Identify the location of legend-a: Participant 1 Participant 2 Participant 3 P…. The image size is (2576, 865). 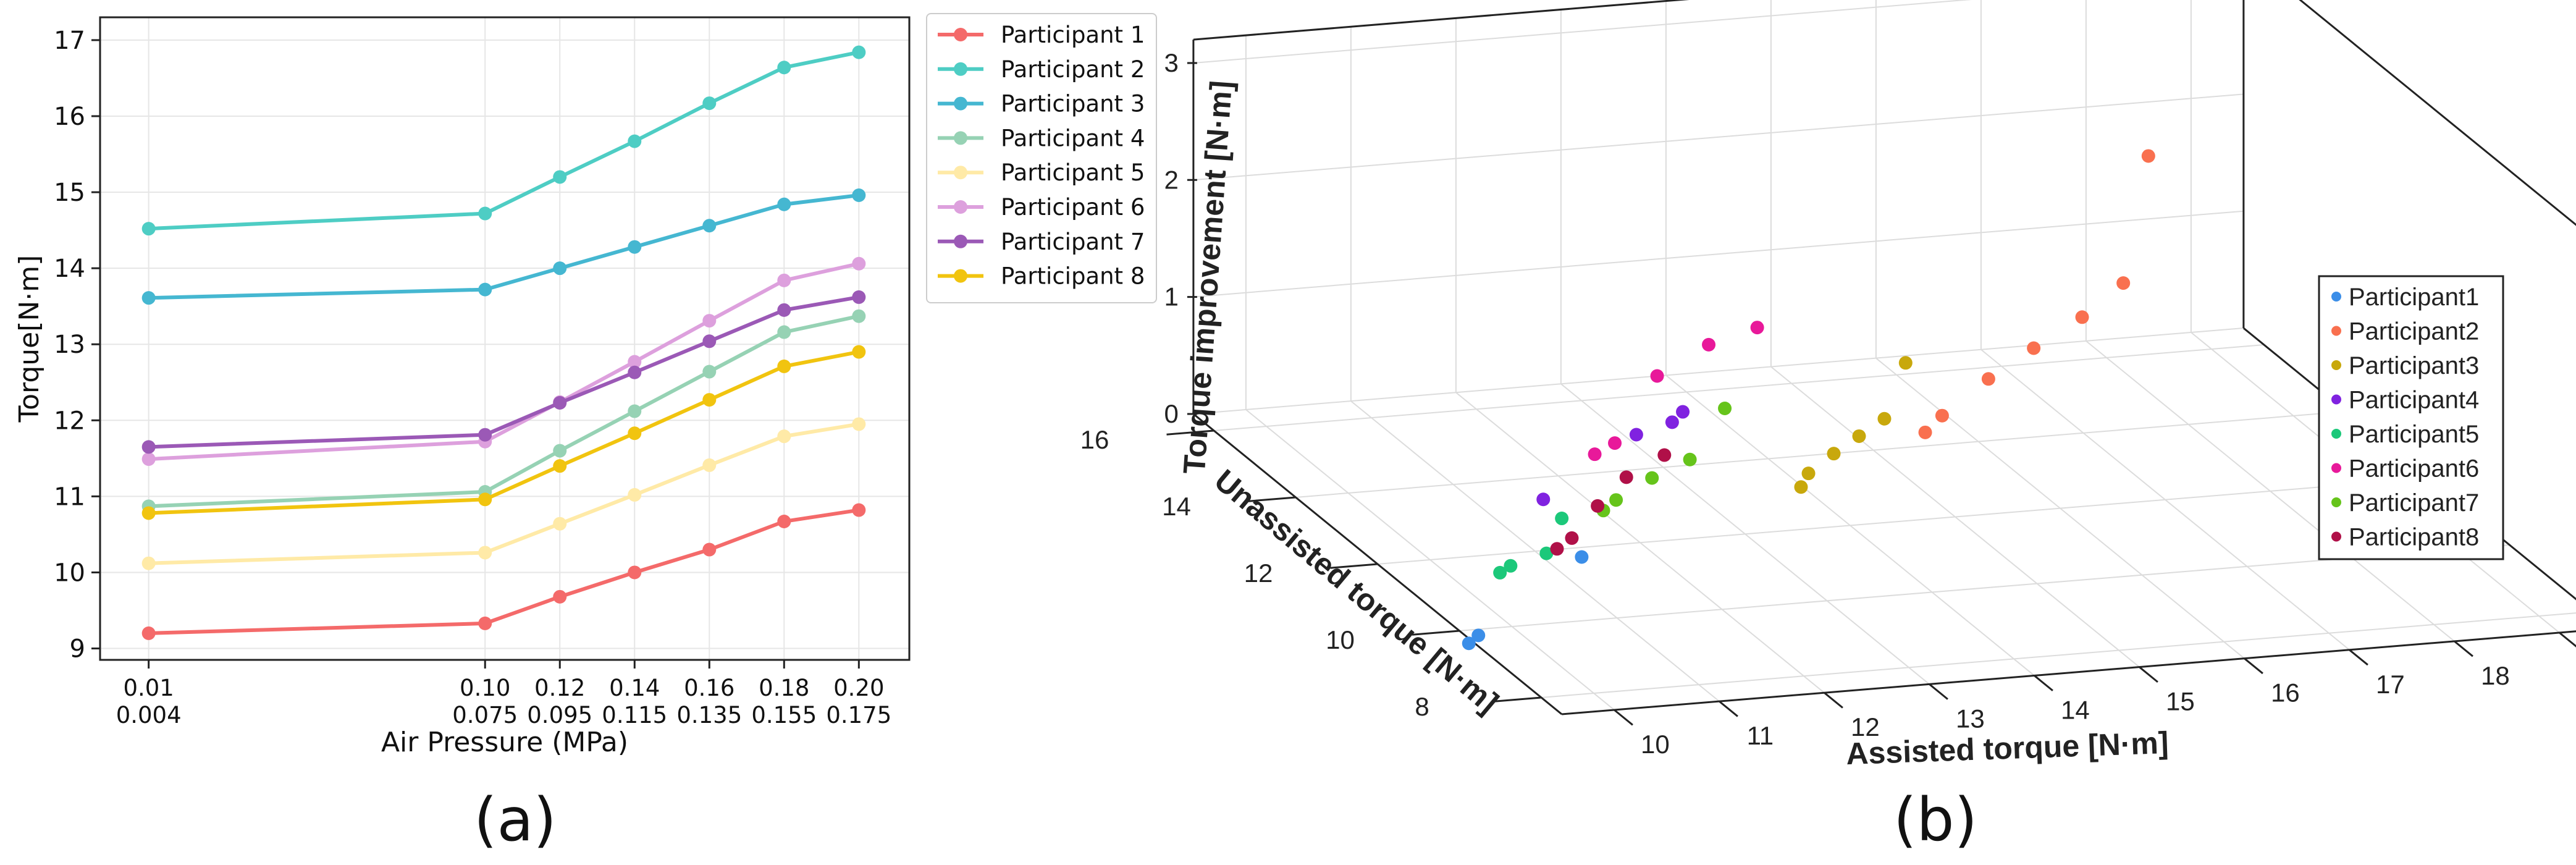
(1041, 158).